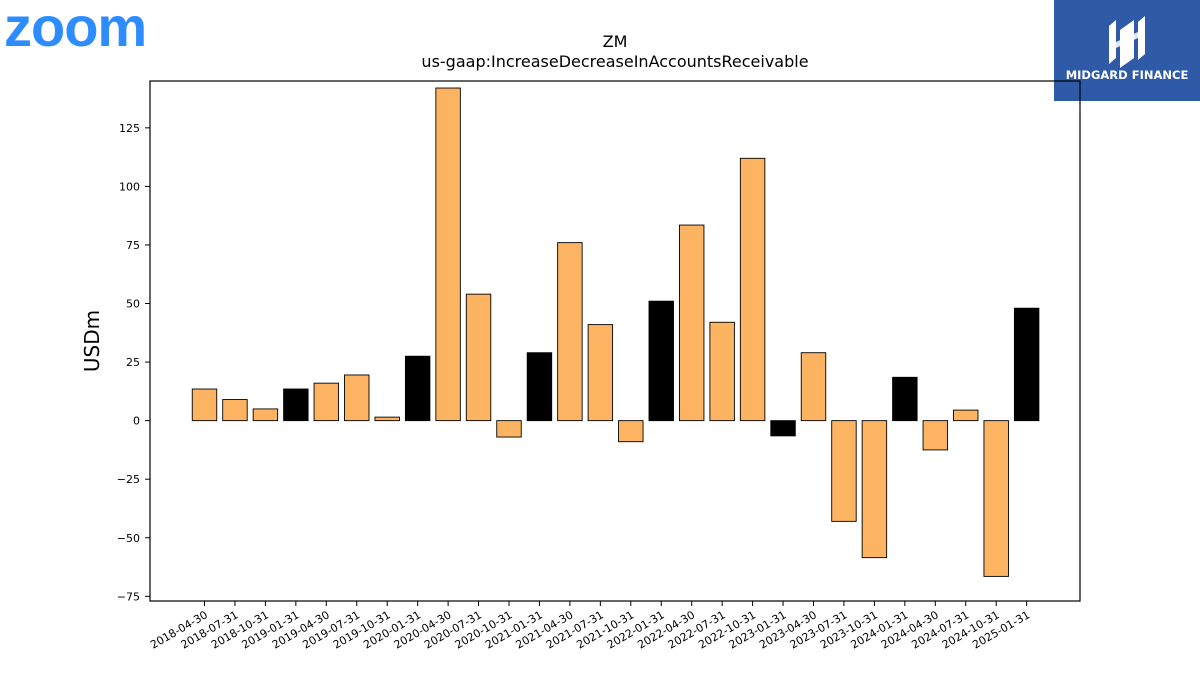 The height and width of the screenshot is (675, 1200). Describe the element at coordinates (92, 341) in the screenshot. I see `y-axis-label: USDm` at that location.